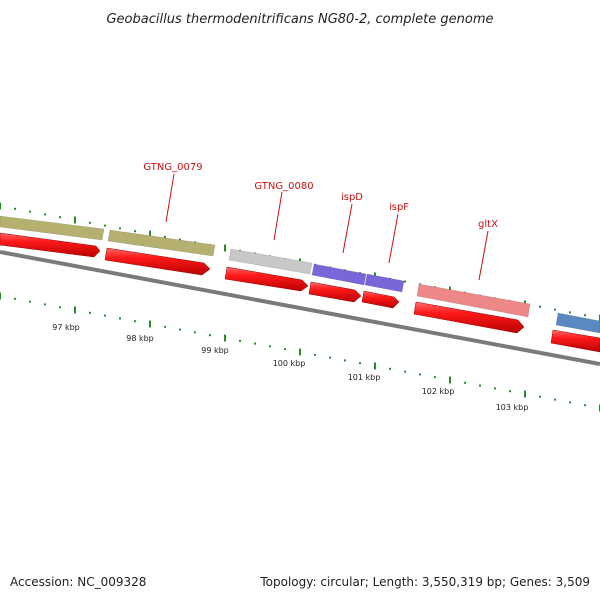 The image size is (600, 600). Describe the element at coordinates (438, 391) in the screenshot. I see `kbp-label: 102 kbp` at that location.